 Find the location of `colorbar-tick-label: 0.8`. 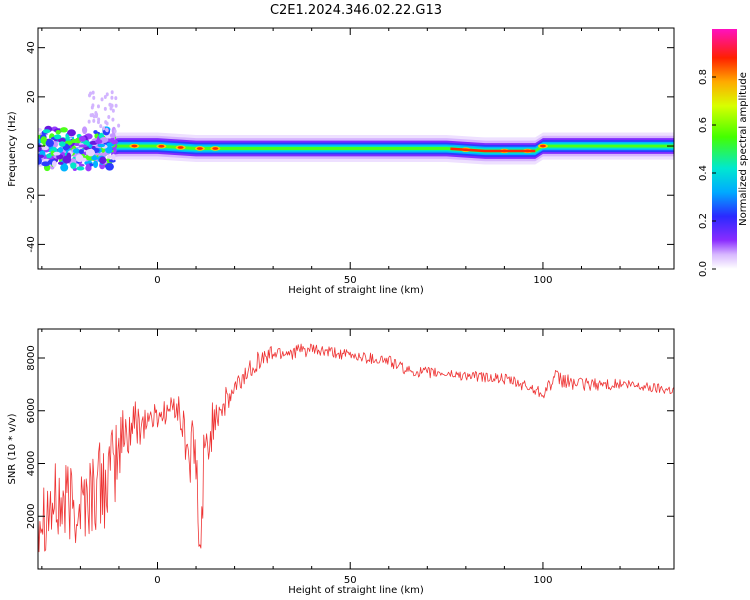

colorbar-tick-label: 0.8 is located at coordinates (703, 77).